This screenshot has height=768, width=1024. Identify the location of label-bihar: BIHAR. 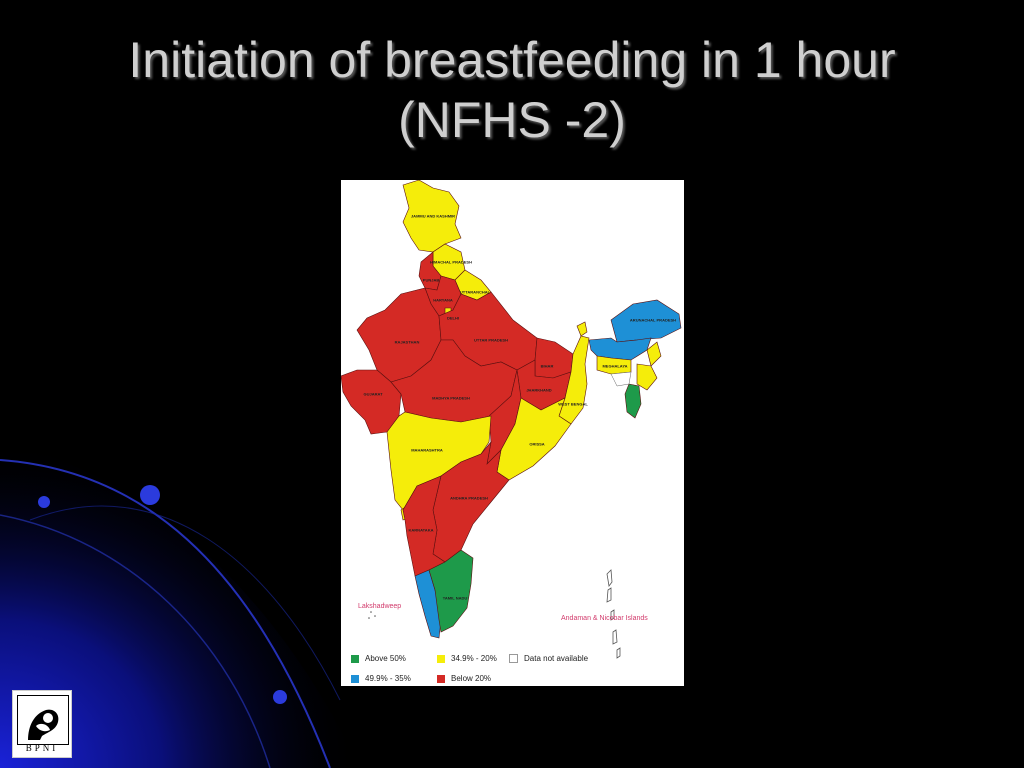
(547, 366).